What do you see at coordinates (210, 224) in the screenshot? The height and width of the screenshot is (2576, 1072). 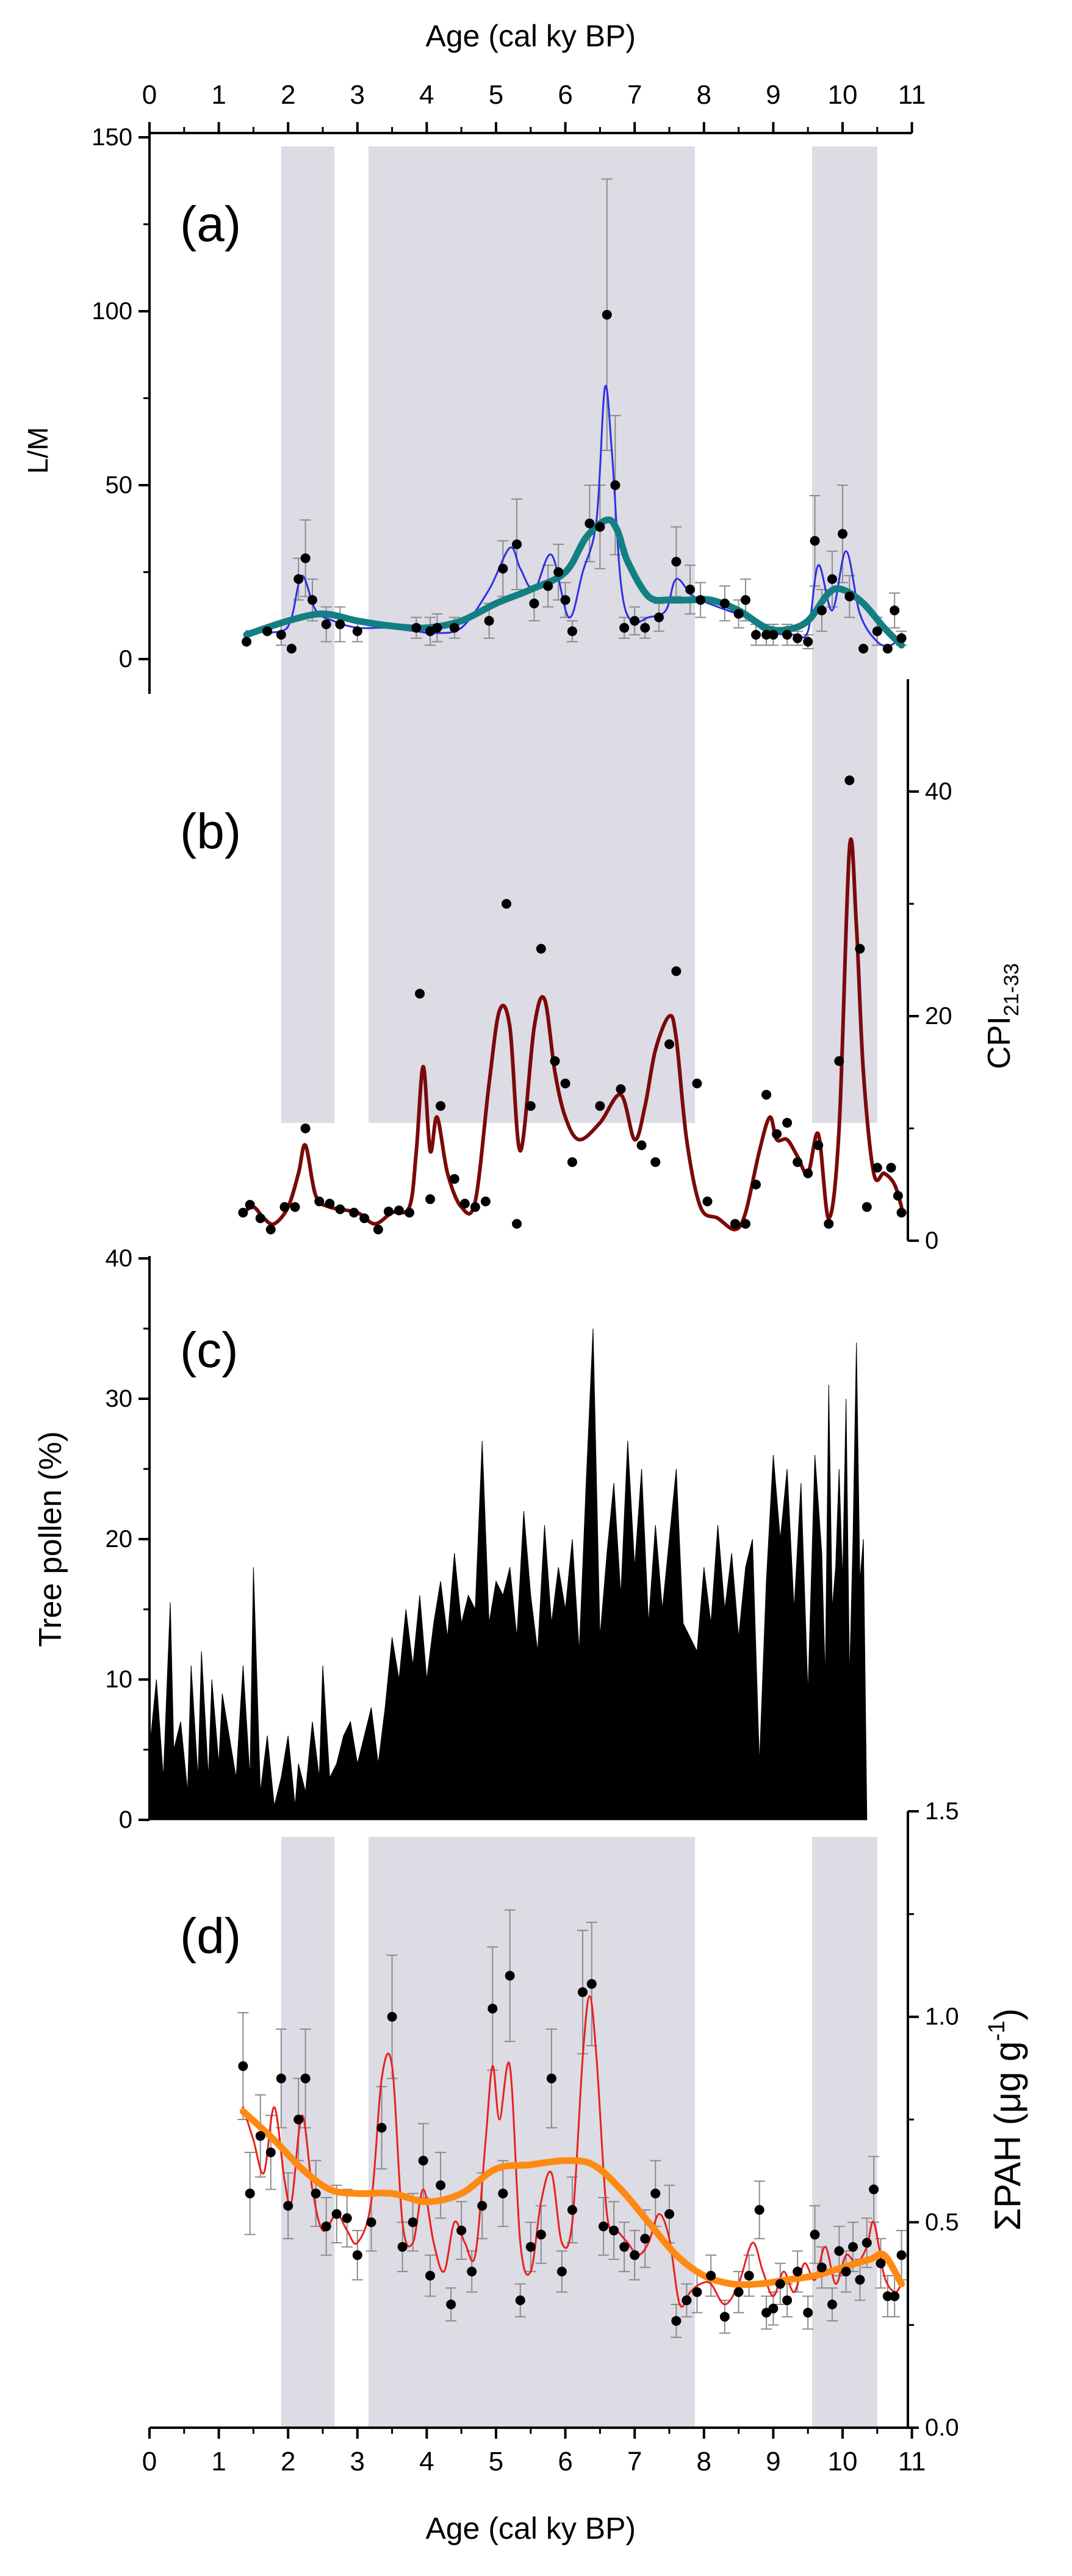 I see `panel-tag: (a)` at bounding box center [210, 224].